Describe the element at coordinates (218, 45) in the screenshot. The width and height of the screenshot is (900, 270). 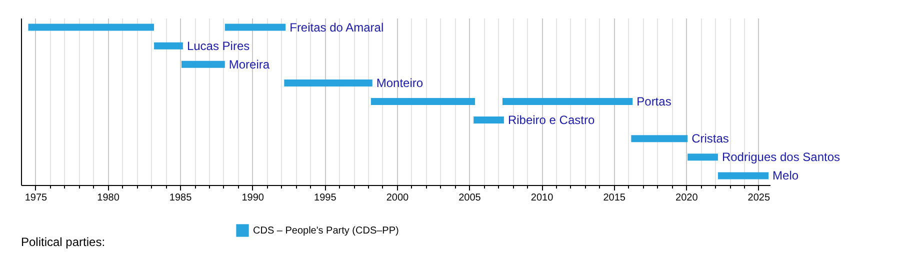
I see `y-tick-label: Lucas Pires` at that location.